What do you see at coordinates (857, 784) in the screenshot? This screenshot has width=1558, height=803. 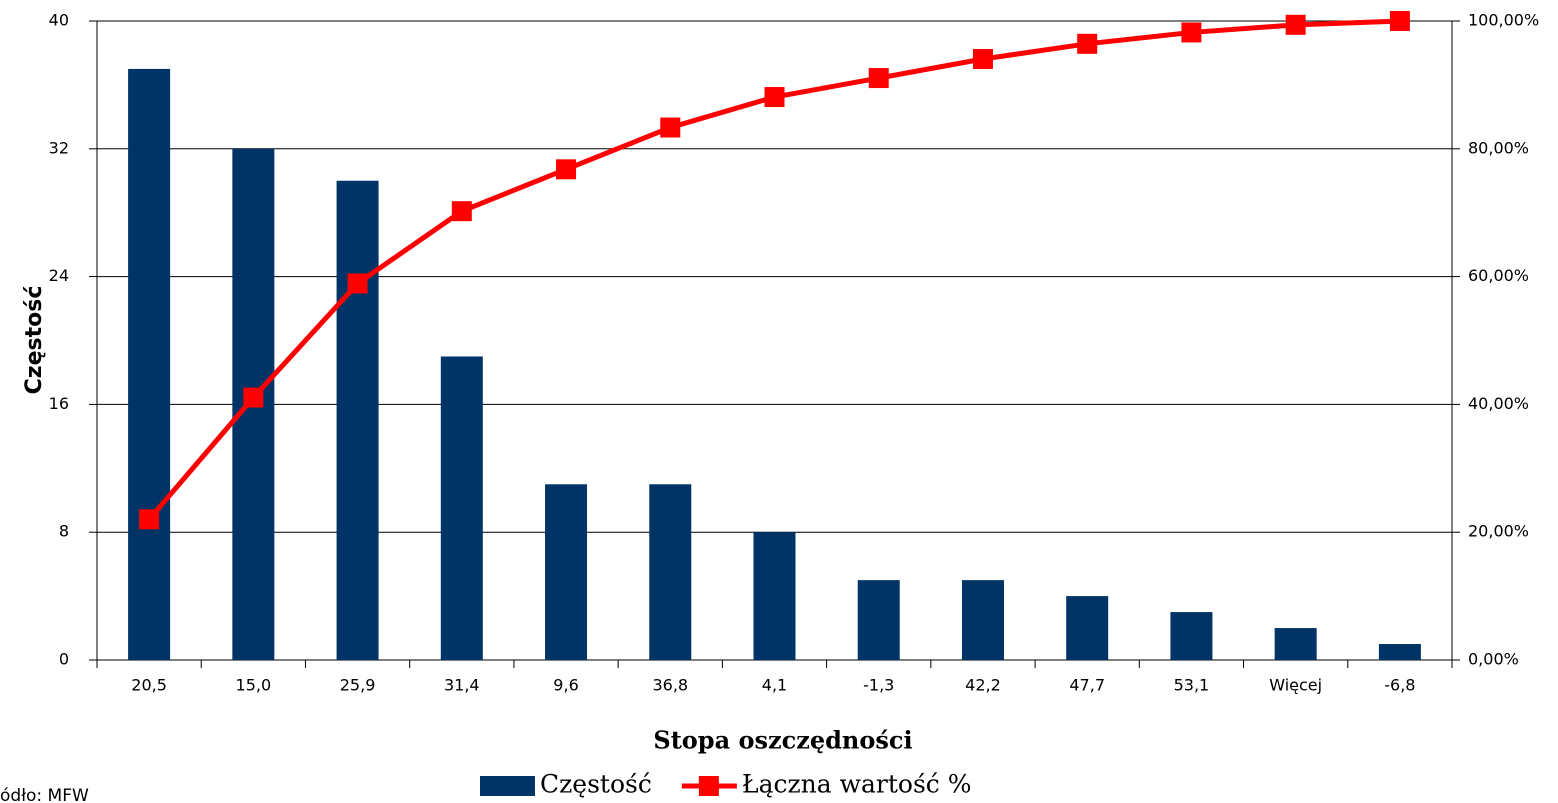 I see `legend-label: Łączna wartość %` at bounding box center [857, 784].